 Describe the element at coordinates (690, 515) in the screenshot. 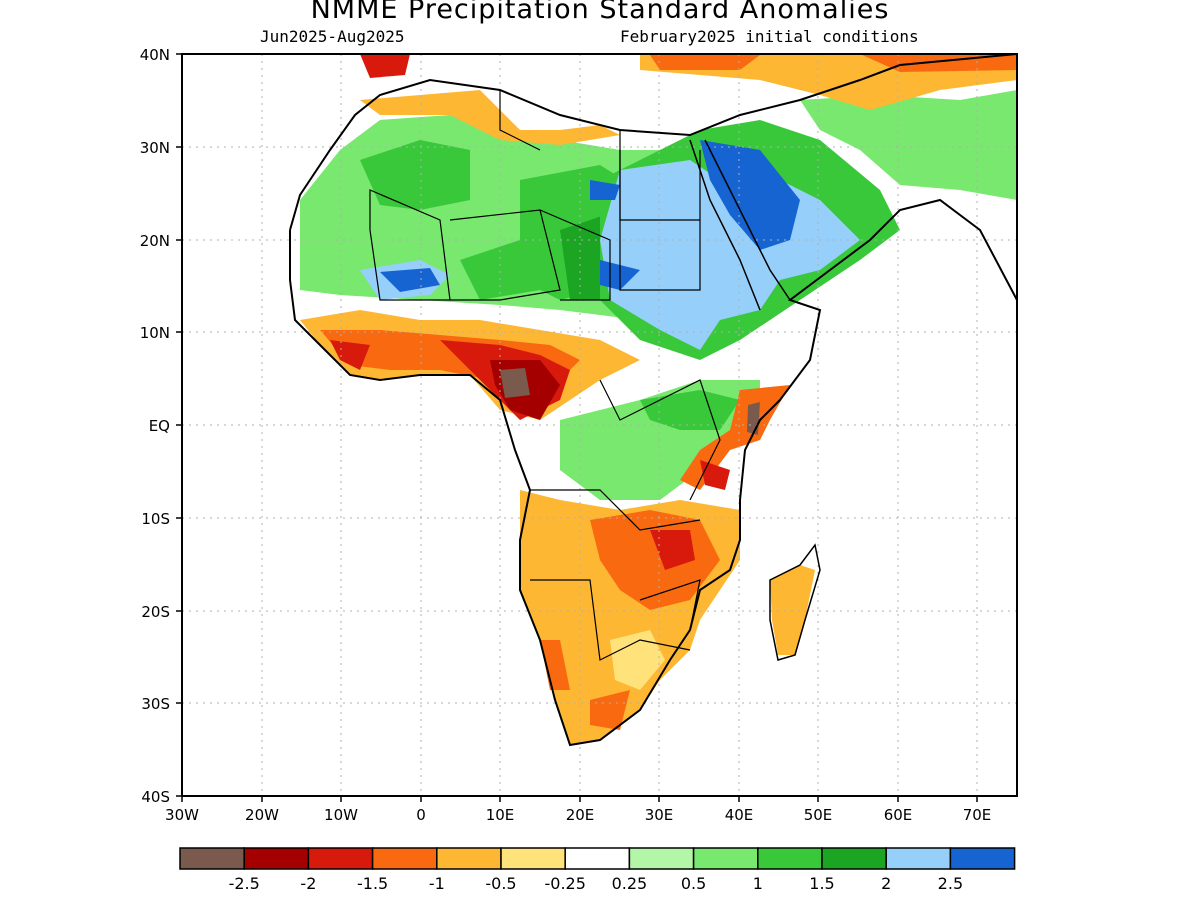

I see `zambia-extreme-dry` at that location.